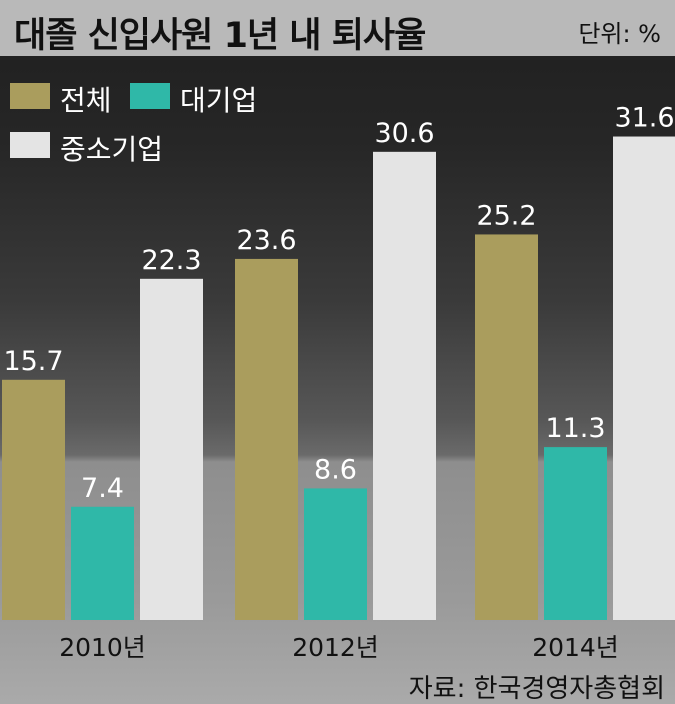  I want to click on x-tick-label-2: 2014년, so click(575, 647).